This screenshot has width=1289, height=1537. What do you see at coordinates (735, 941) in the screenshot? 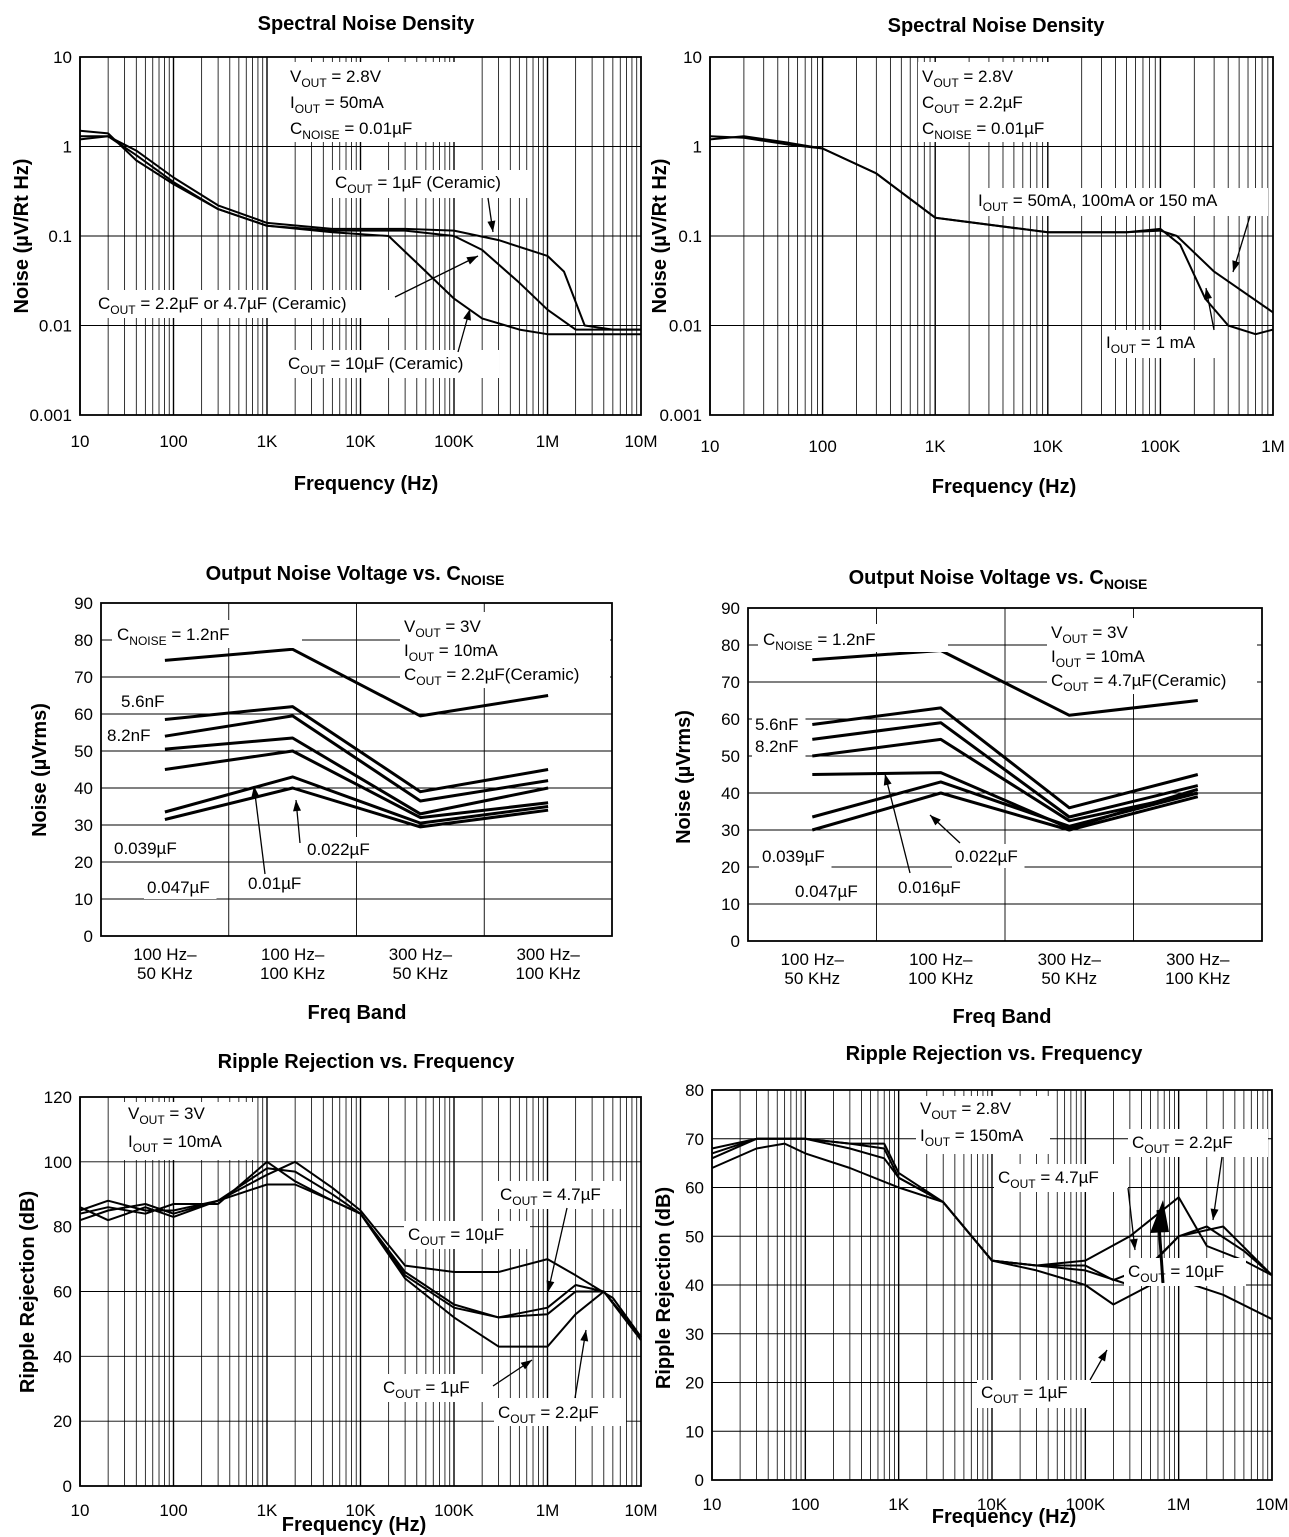
I see `y-tick-label: 0` at bounding box center [735, 941].